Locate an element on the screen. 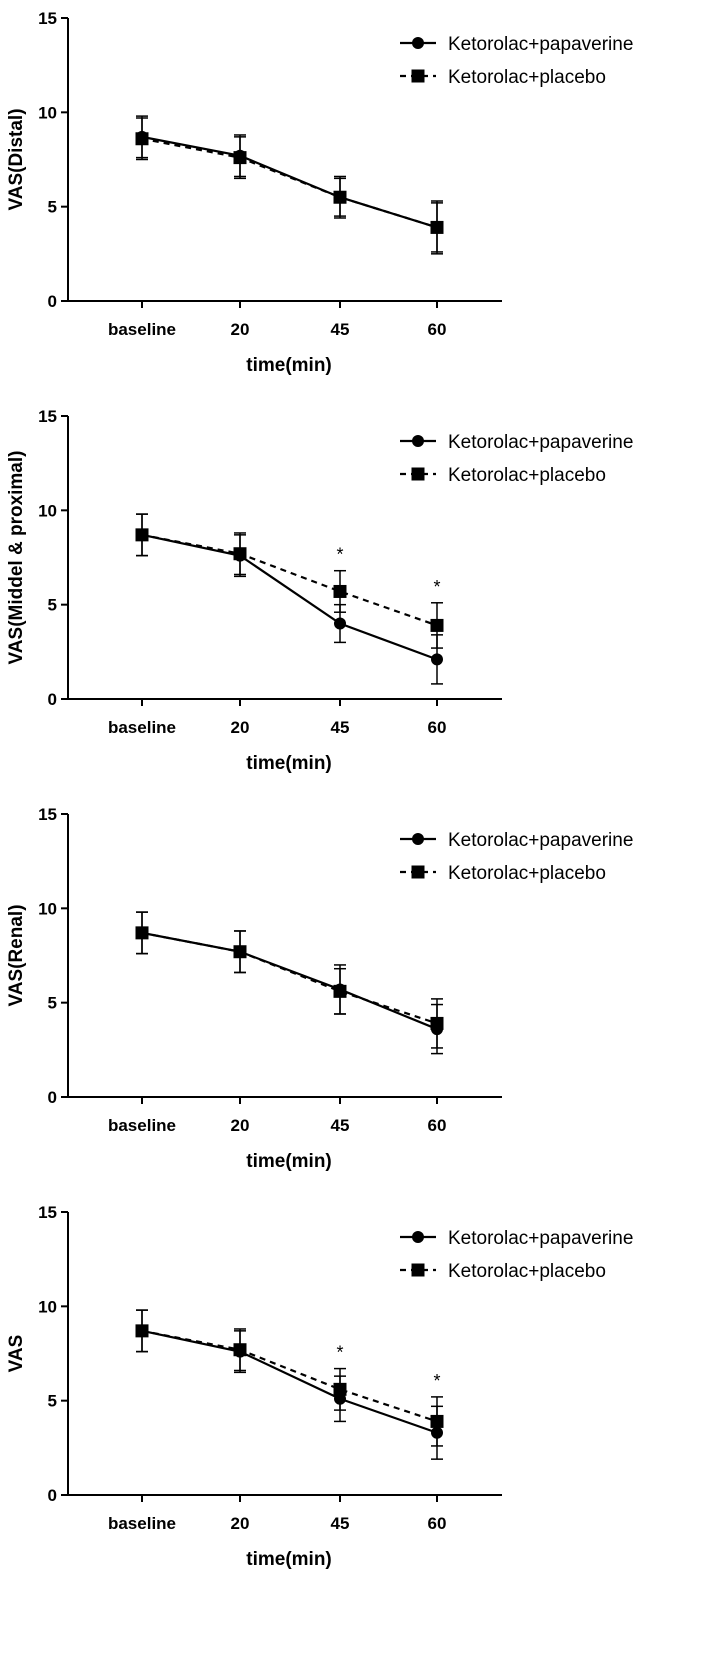 This screenshot has width=710, height=1654. y-axis-title: VAS(Middel & proximal) is located at coordinates (16, 558).